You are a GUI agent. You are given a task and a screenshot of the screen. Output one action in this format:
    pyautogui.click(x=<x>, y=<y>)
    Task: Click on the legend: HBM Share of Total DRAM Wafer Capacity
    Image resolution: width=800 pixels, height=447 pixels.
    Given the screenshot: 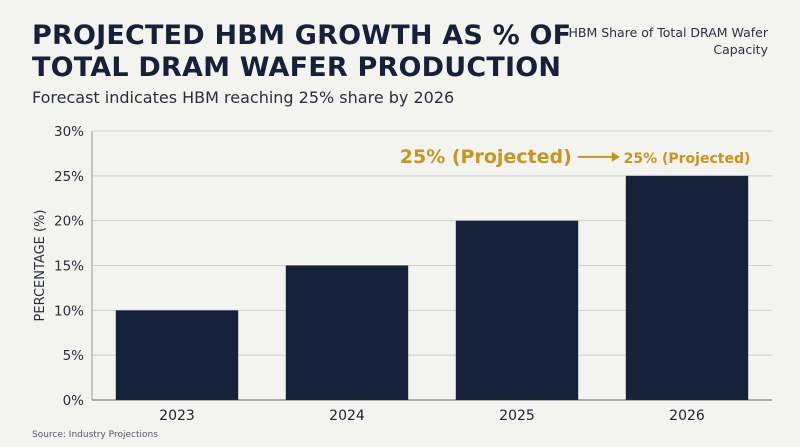 What is the action you would take?
    pyautogui.click(x=668, y=41)
    